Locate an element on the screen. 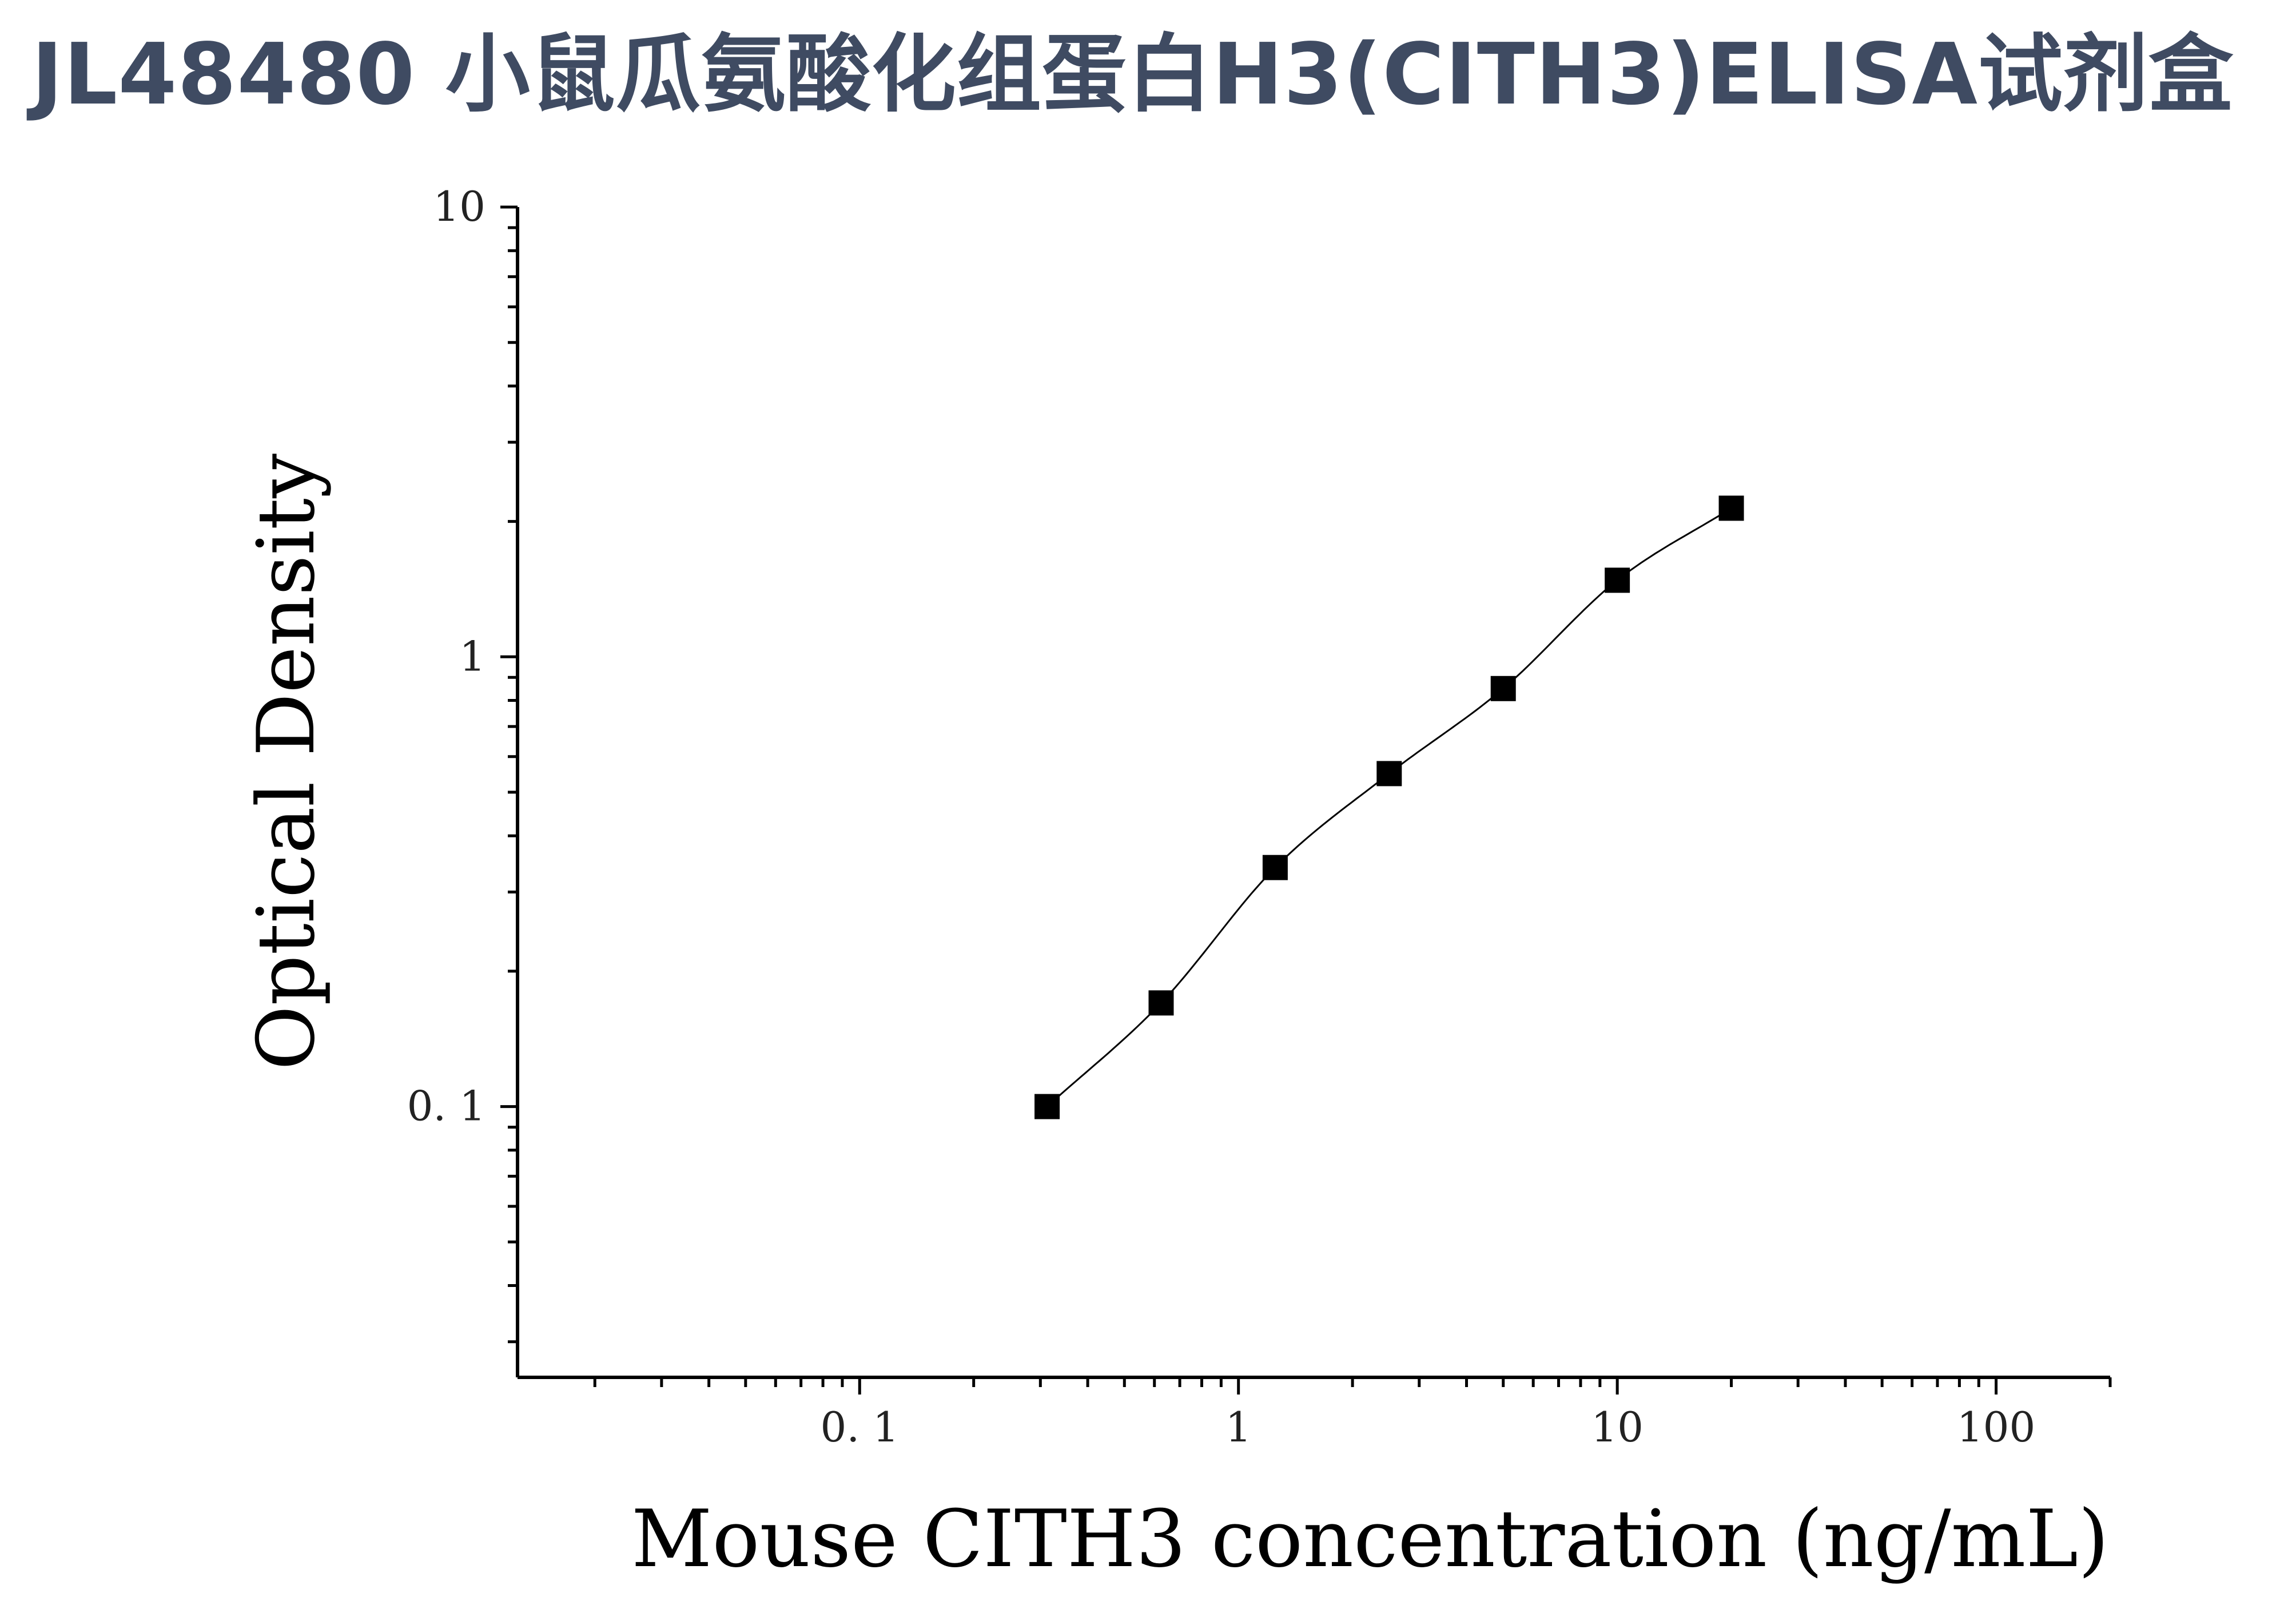 The width and height of the screenshot is (2296, 1605). fit-curve-layer is located at coordinates (1389, 807).